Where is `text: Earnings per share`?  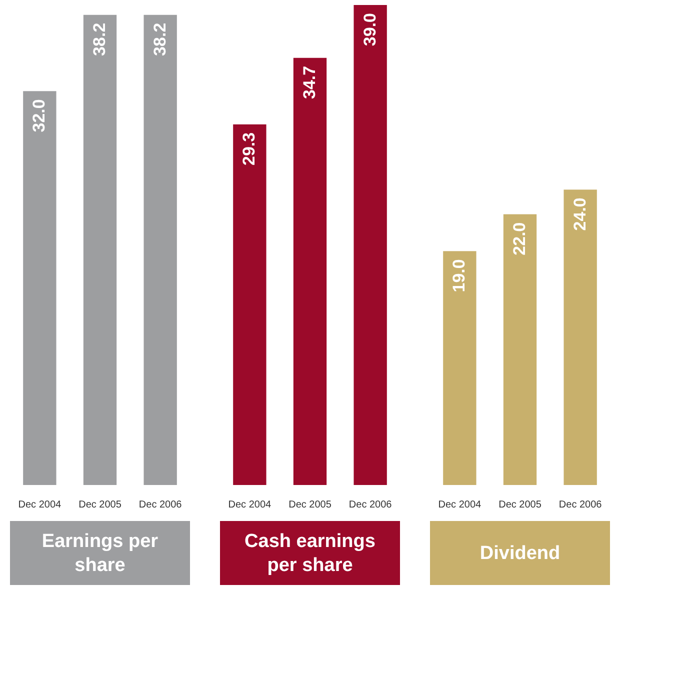 text: Earnings per share is located at coordinates (100, 553).